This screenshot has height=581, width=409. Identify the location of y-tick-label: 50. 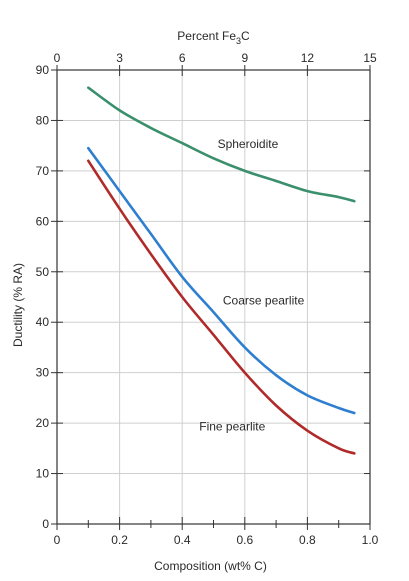
(43, 272).